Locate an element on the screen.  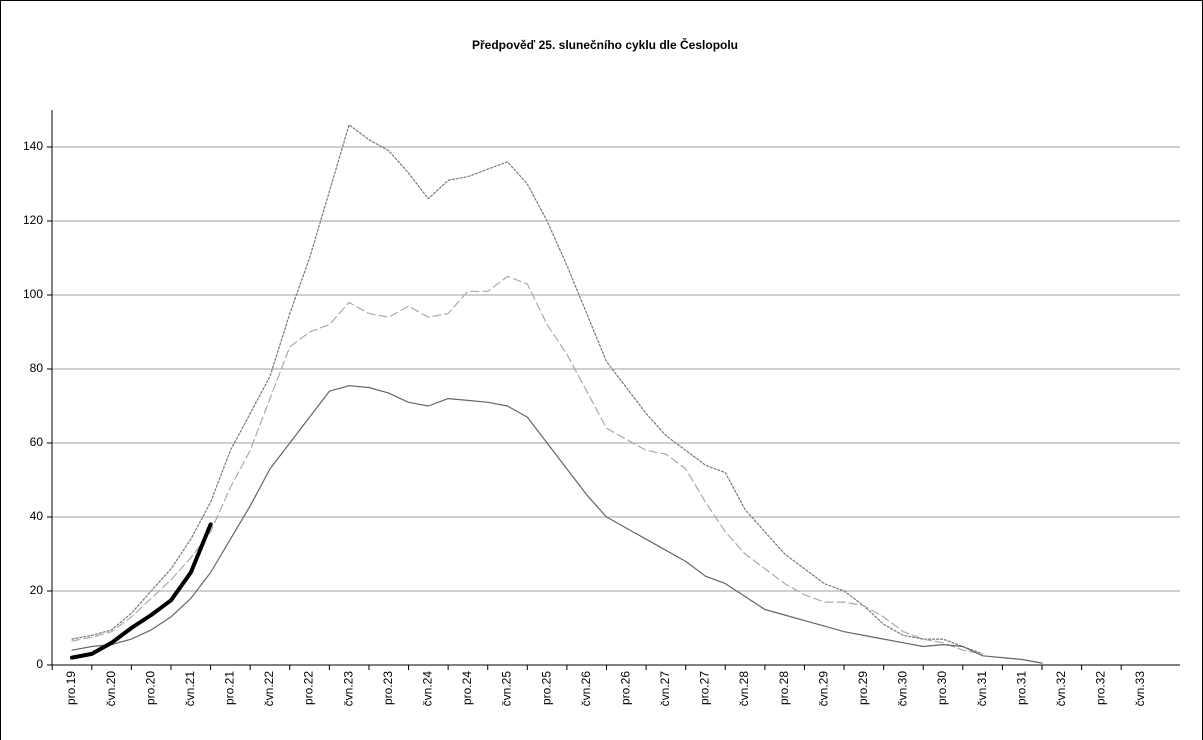
x-tick-label: pro.24 is located at coordinates (467, 688).